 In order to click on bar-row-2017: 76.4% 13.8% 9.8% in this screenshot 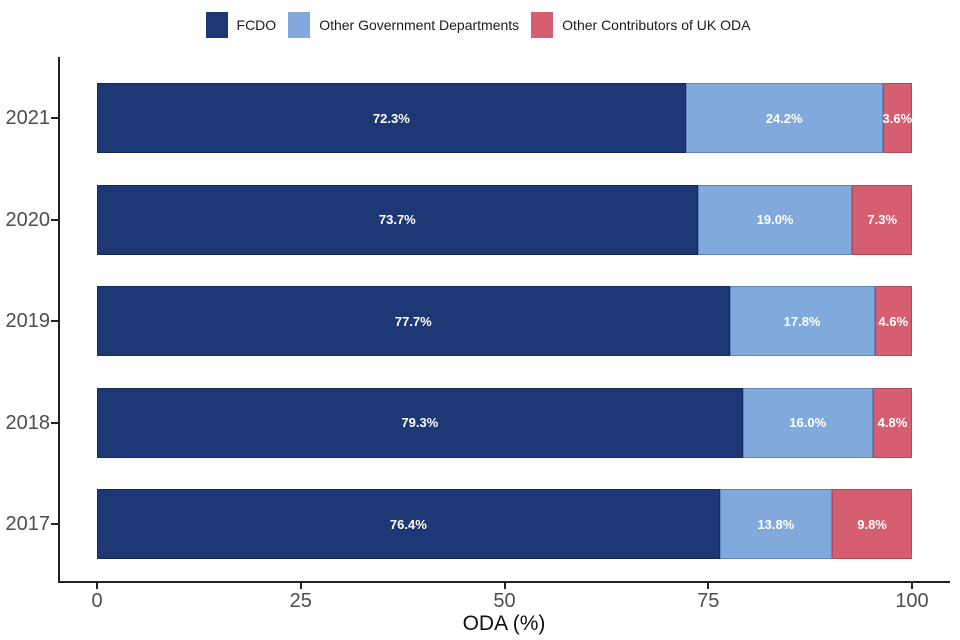, I will do `click(504, 524)`.